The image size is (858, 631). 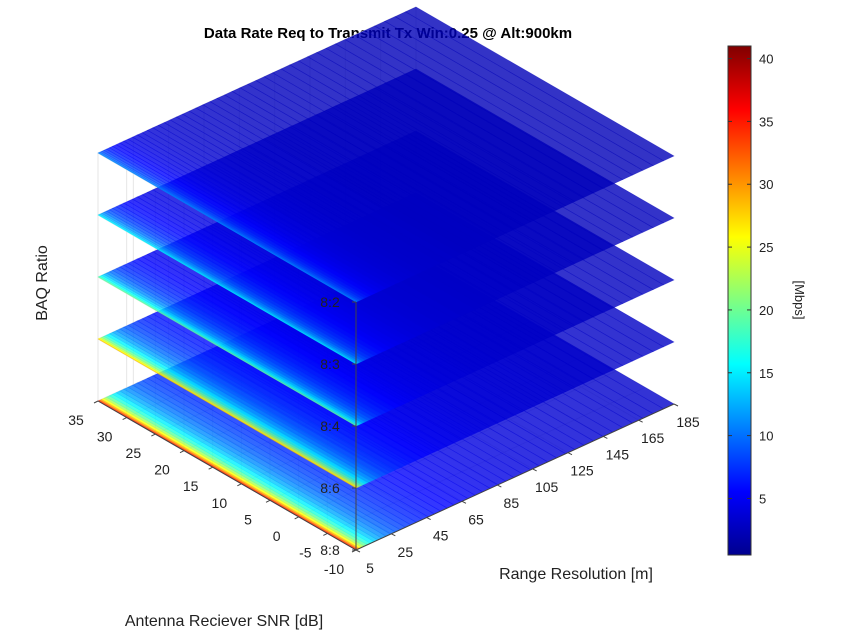 What do you see at coordinates (224, 621) in the screenshot?
I see `y-axis-label: Antenna Reciever SNR [dB]` at bounding box center [224, 621].